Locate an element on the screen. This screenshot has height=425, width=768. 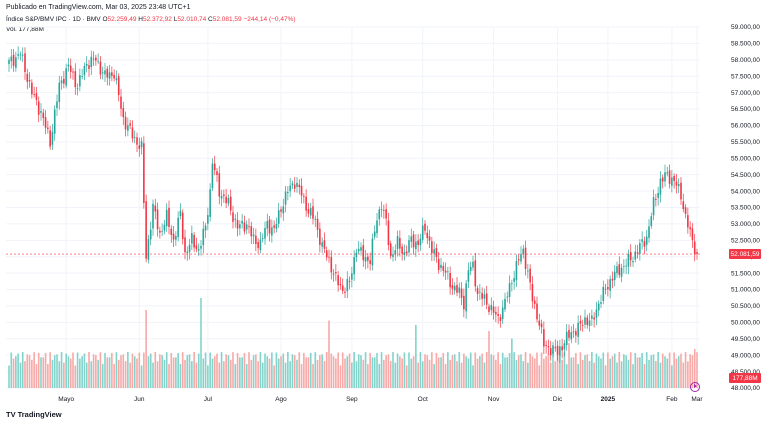
volume-label: Vol. is located at coordinates (11, 29).